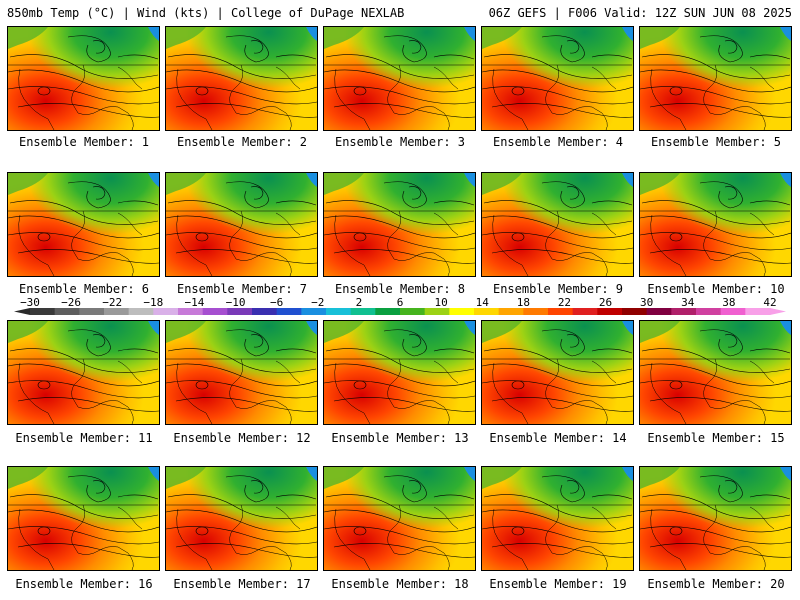  Describe the element at coordinates (242, 584) in the screenshot. I see `ensemble-member-label: Ensemble Member: 17` at that location.